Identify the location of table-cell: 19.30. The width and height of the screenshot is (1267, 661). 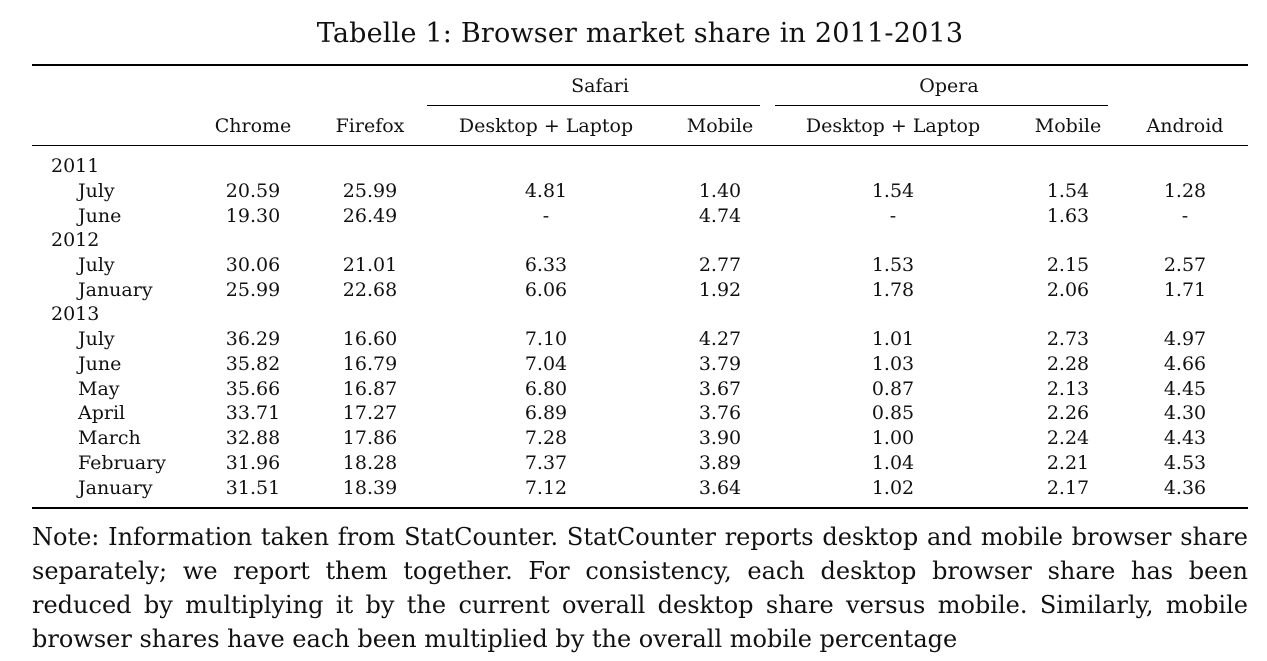
(253, 216).